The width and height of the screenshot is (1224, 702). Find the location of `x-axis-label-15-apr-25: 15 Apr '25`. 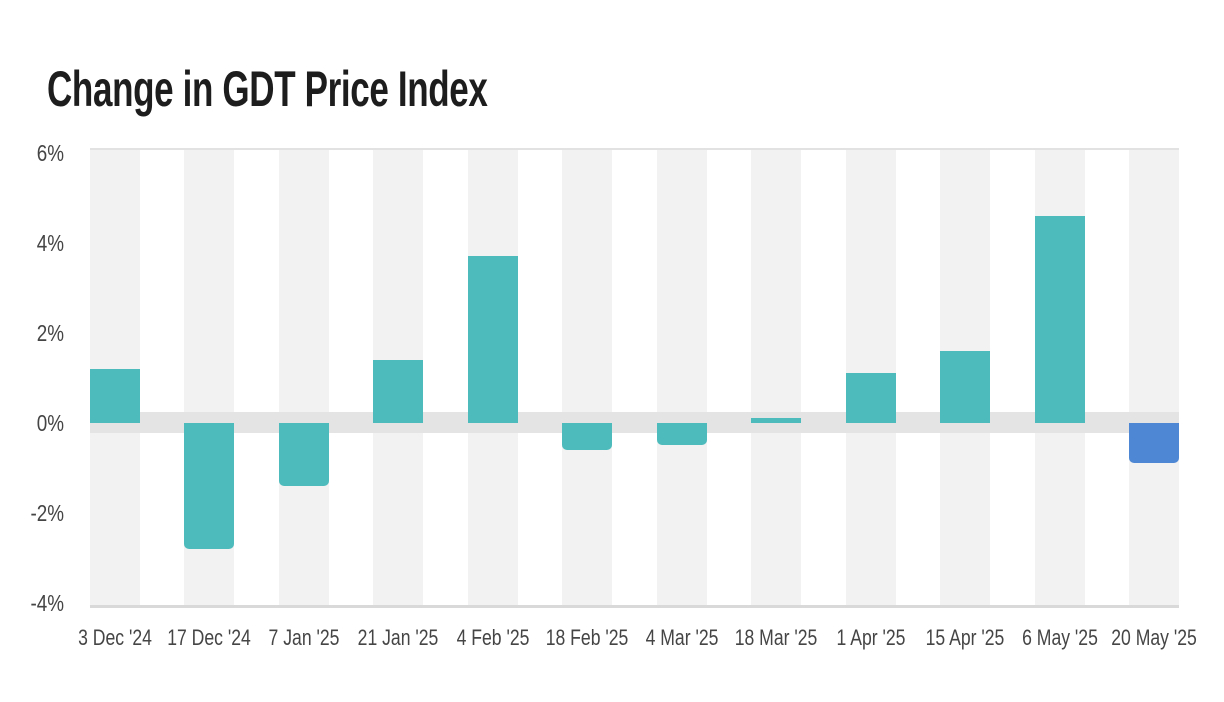

x-axis-label-15-apr-25: 15 Apr '25 is located at coordinates (965, 637).